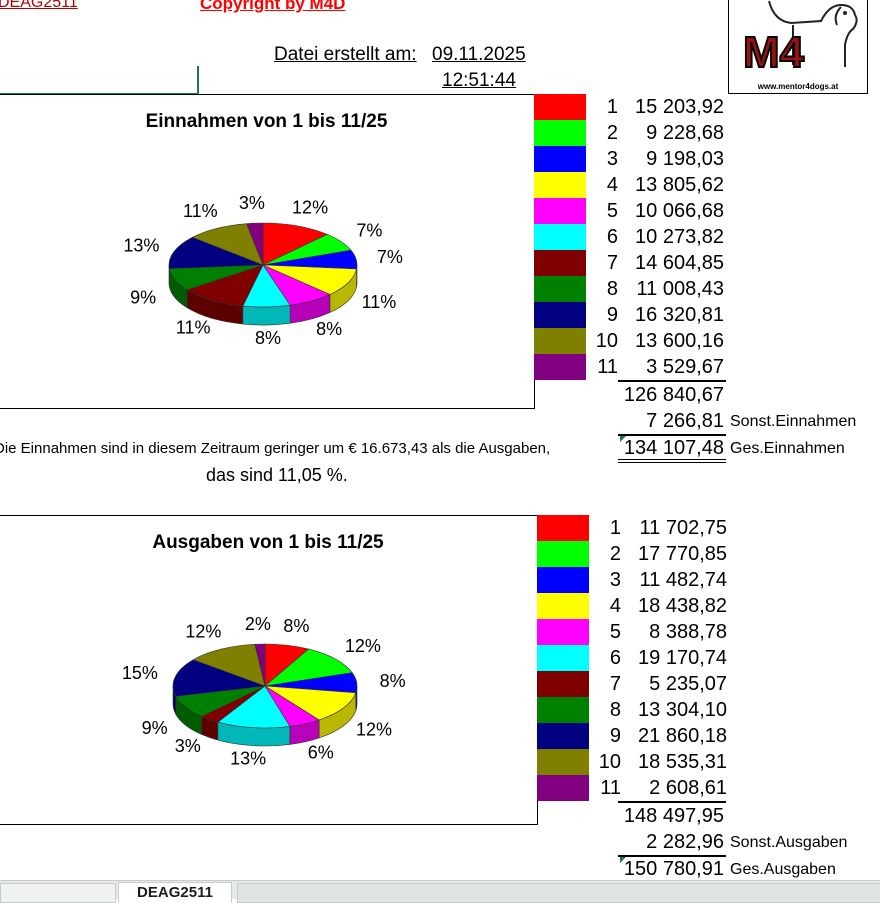 This screenshot has height=903, width=880. What do you see at coordinates (674, 237) in the screenshot?
I see `income-legend-value: 10 273,82` at bounding box center [674, 237].